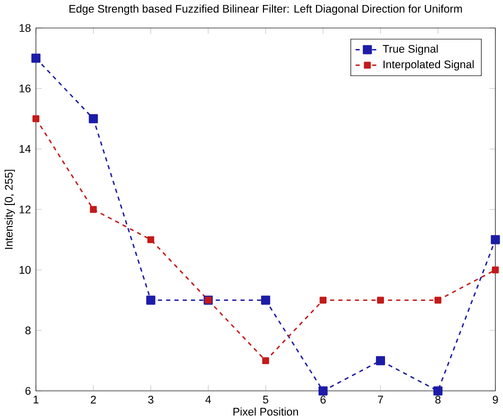 This screenshot has width=503, height=420. Describe the element at coordinates (25, 88) in the screenshot. I see `y-tick-label: 16` at that location.